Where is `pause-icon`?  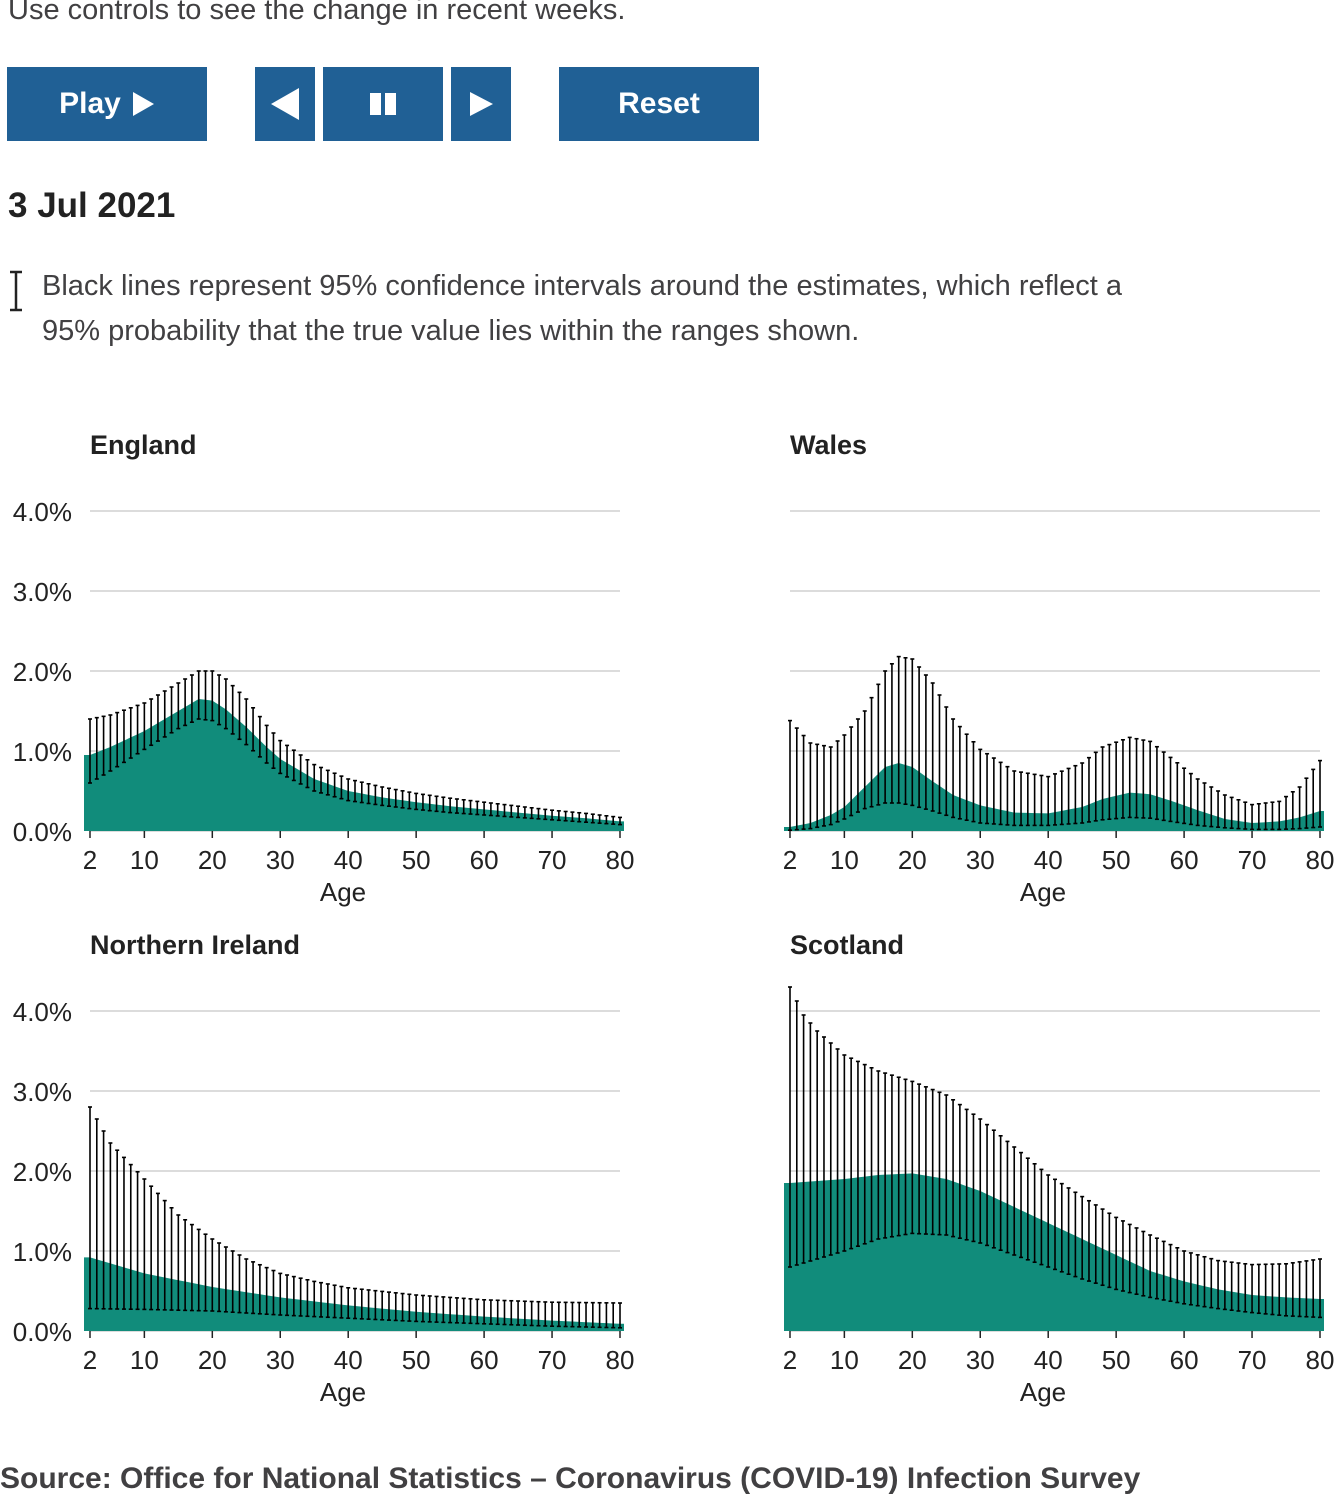
pause-icon is located at coordinates (383, 104).